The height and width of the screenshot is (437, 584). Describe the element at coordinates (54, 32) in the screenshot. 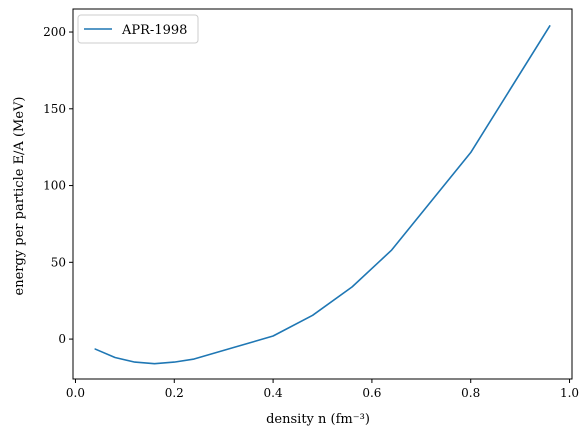

I see `y-tick-label: 200` at that location.